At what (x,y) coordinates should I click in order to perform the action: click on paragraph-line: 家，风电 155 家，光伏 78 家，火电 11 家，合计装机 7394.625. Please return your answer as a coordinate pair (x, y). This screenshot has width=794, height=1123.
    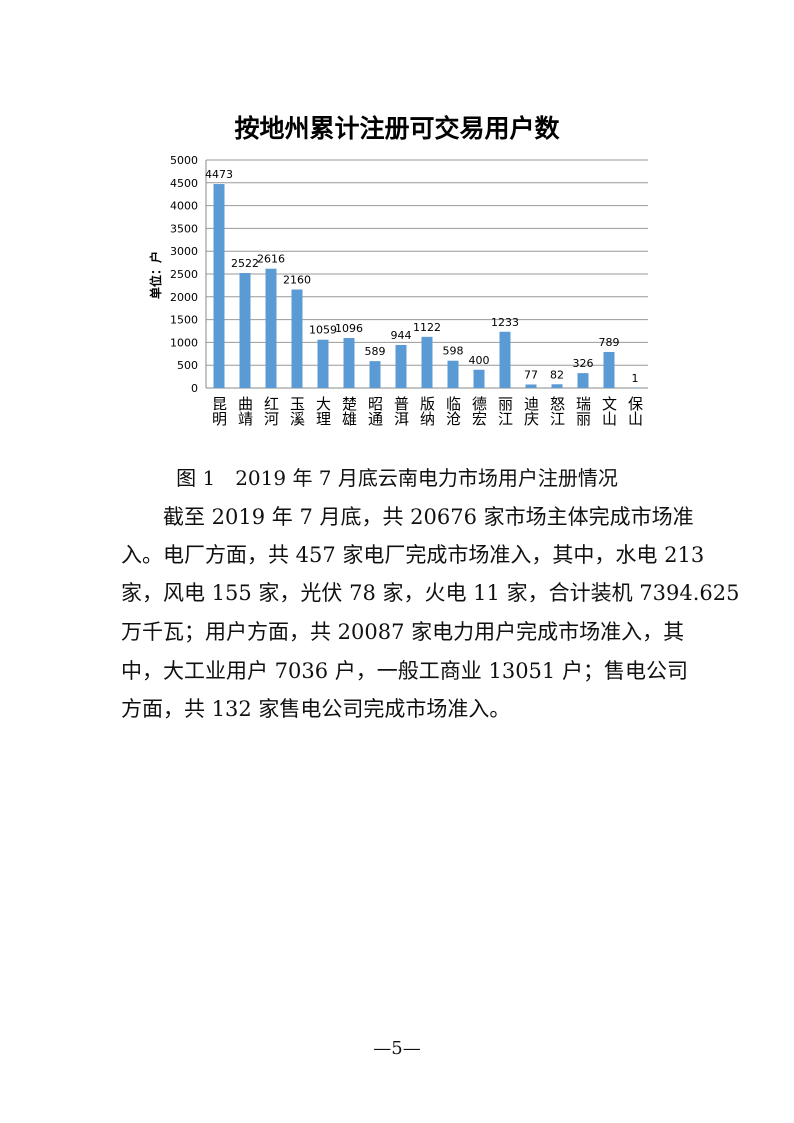
    Looking at the image, I should click on (430, 593).